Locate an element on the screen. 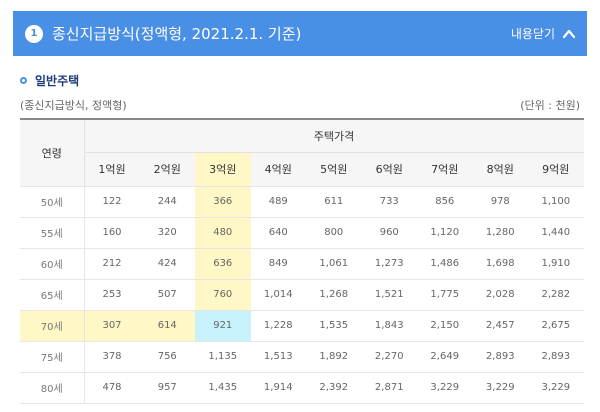 The width and height of the screenshot is (600, 412). value-cell: 733 is located at coordinates (389, 201).